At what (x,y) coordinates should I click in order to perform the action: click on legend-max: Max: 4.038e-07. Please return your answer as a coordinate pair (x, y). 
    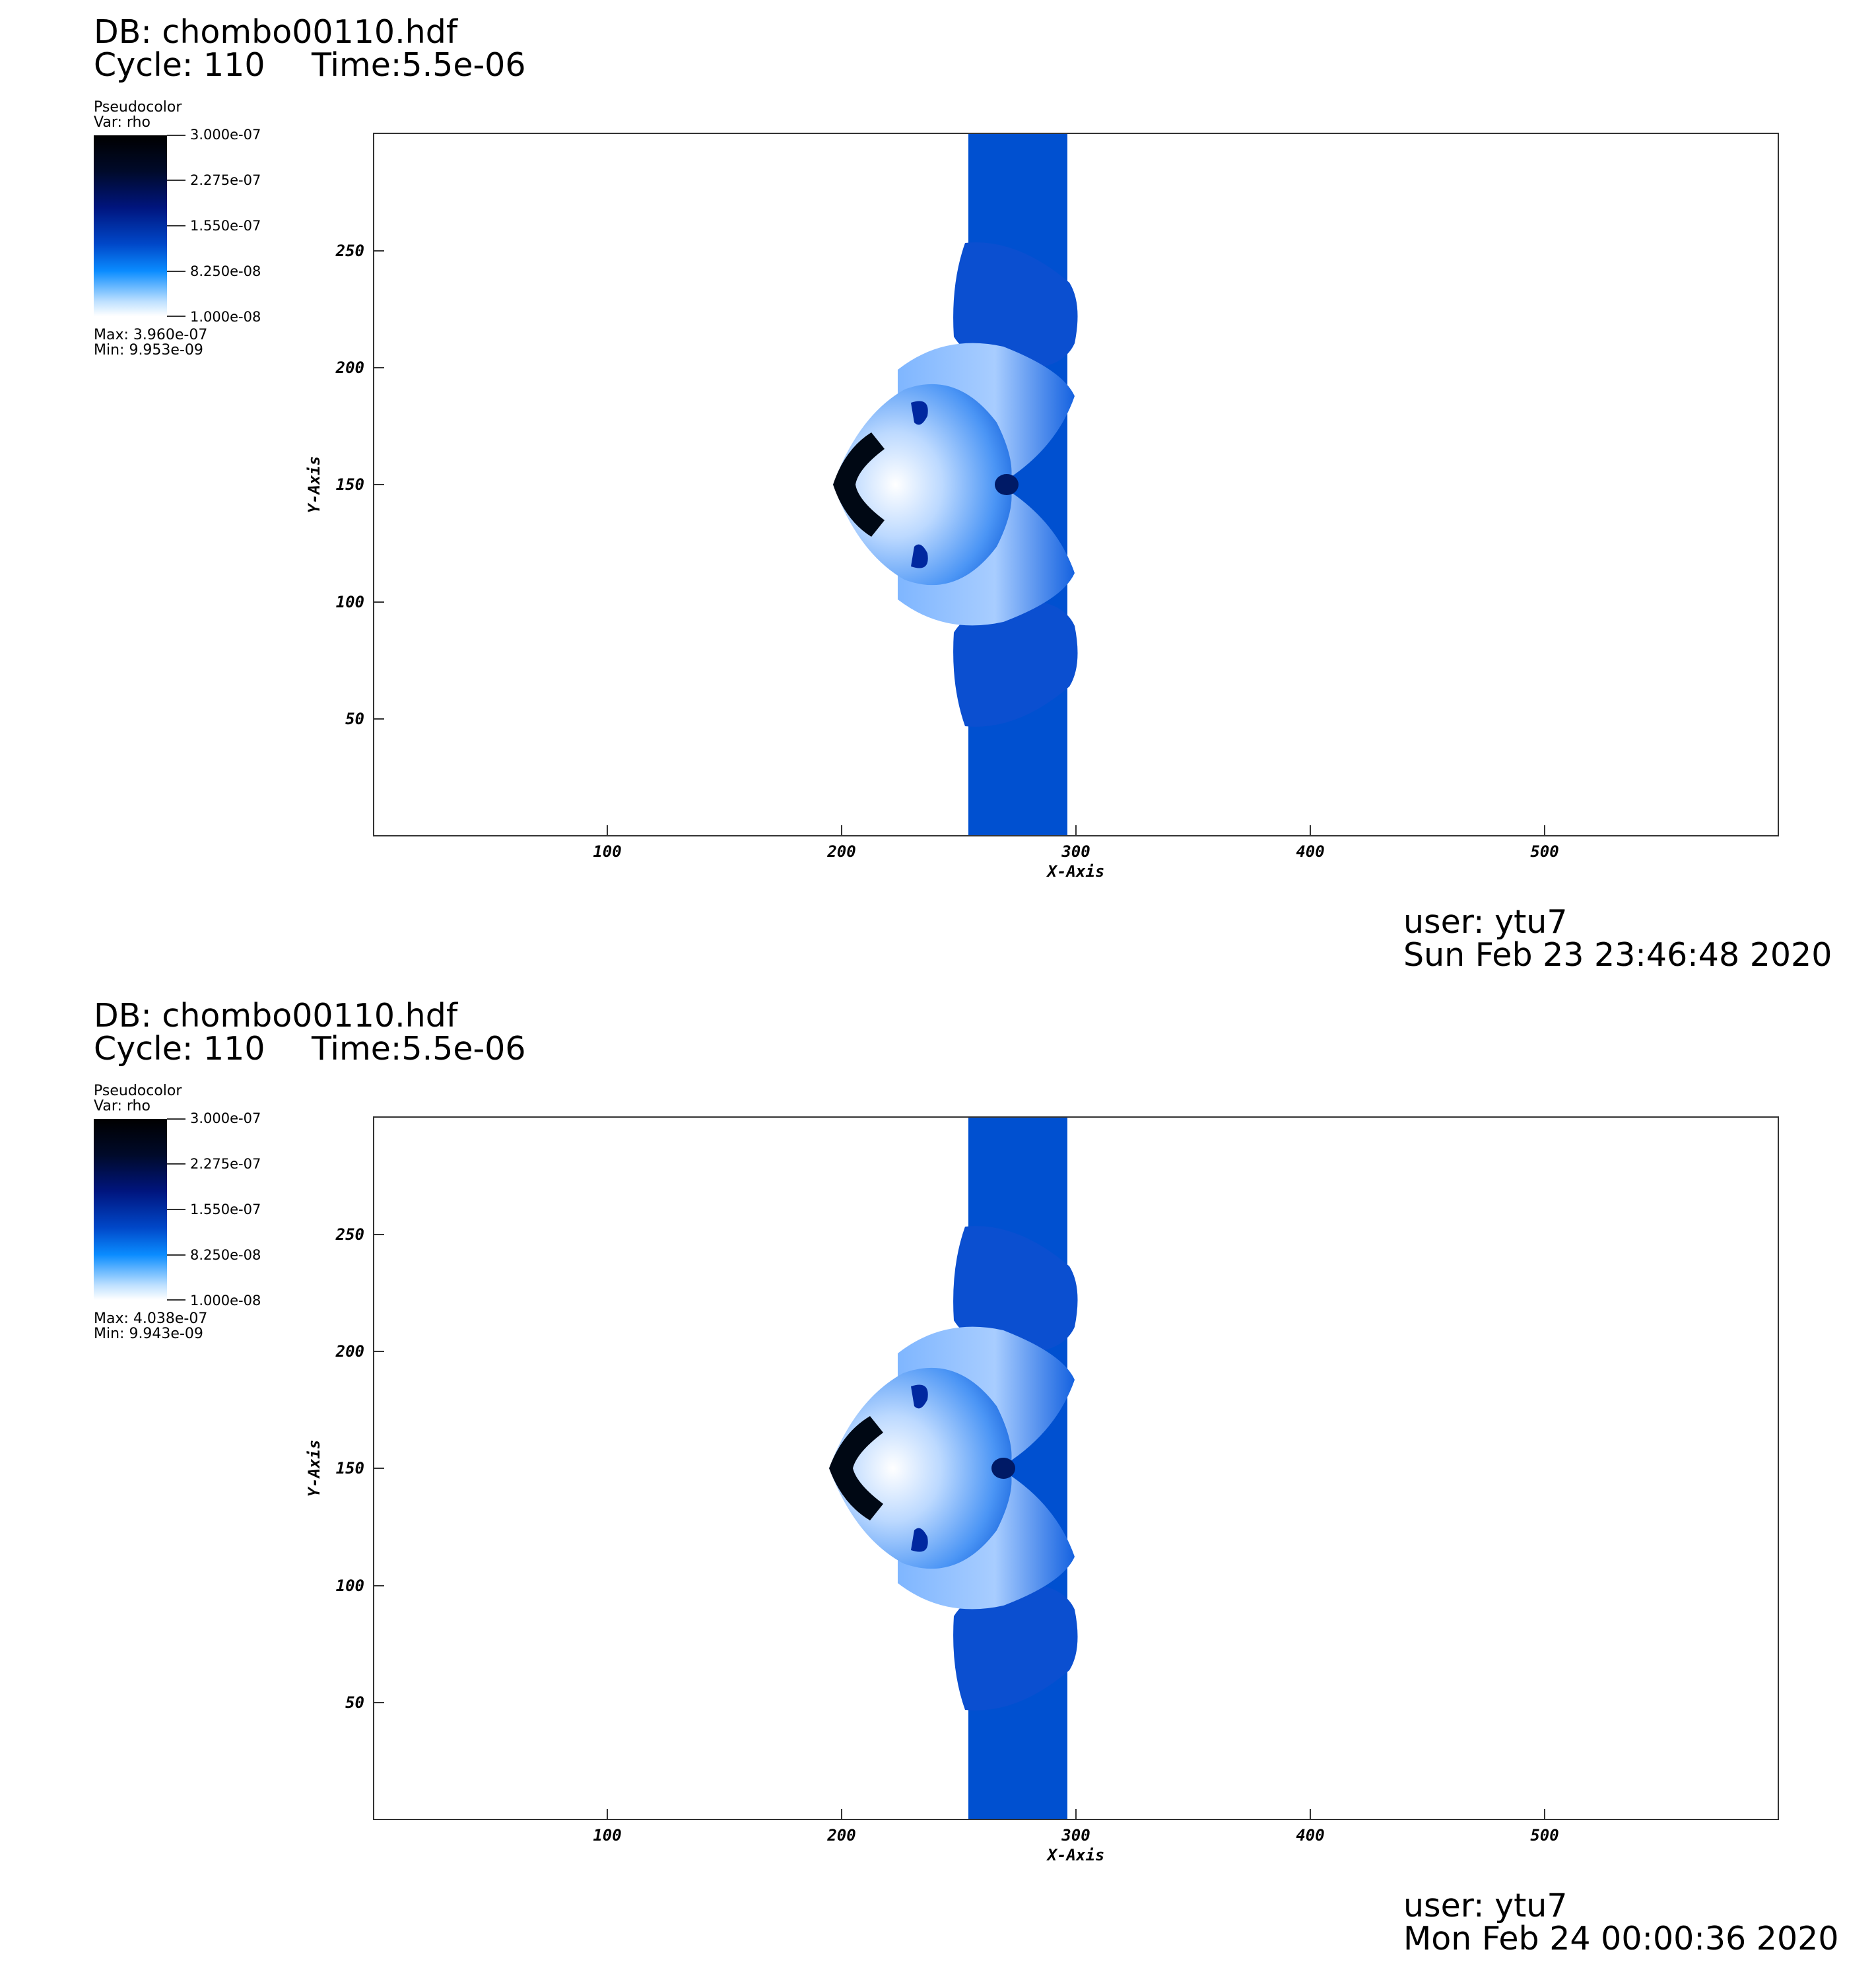
    Looking at the image, I should click on (151, 1318).